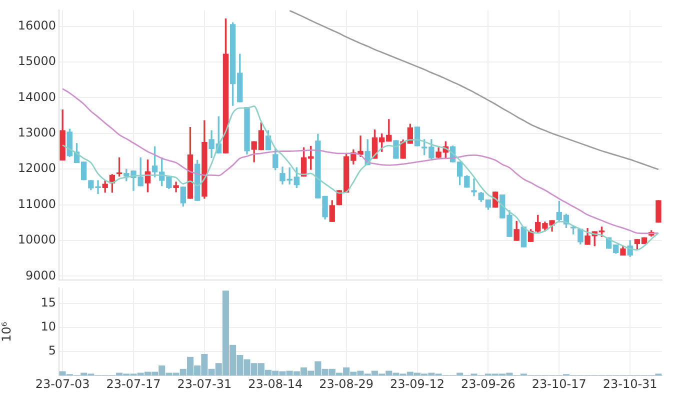 Image resolution: width=673 pixels, height=396 pixels. What do you see at coordinates (40, 275) in the screenshot?
I see `y-tick-label: 9000` at bounding box center [40, 275].